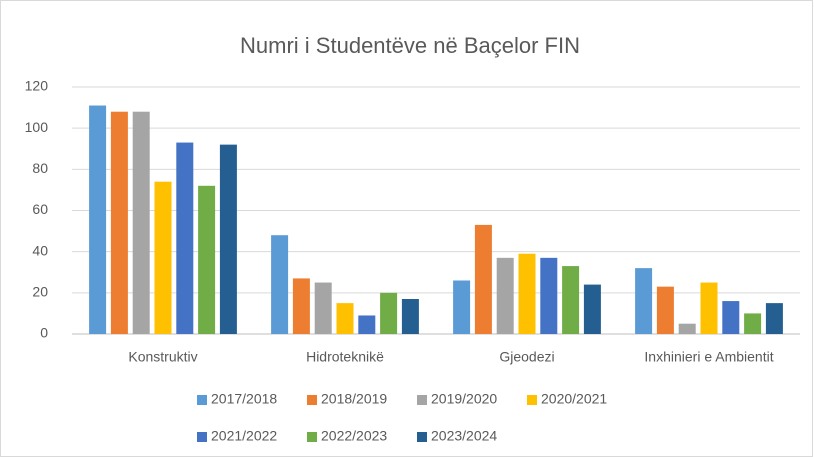 This screenshot has width=814, height=457. What do you see at coordinates (354, 399) in the screenshot?
I see `legend-label: 2018/2019` at bounding box center [354, 399].